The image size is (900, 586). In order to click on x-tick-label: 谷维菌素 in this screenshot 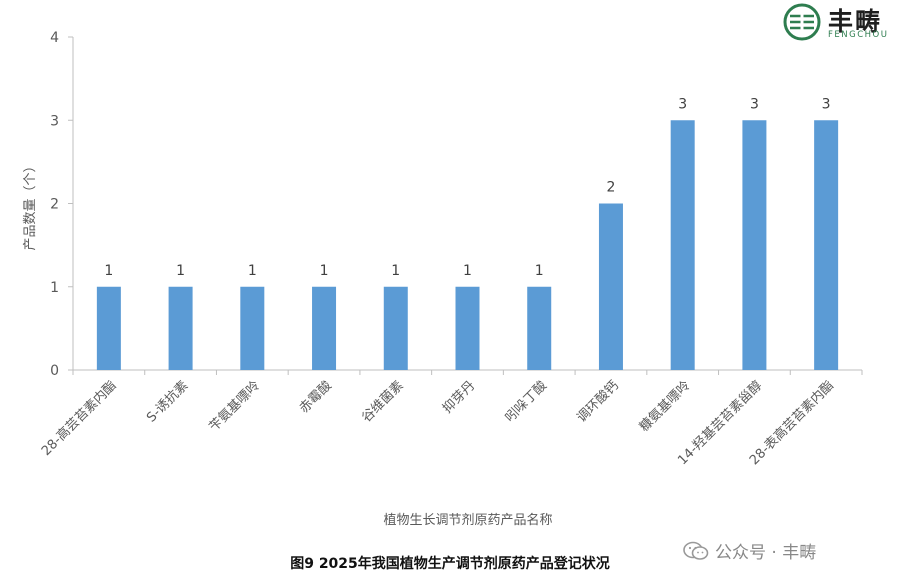, I will do `click(382, 401)`.